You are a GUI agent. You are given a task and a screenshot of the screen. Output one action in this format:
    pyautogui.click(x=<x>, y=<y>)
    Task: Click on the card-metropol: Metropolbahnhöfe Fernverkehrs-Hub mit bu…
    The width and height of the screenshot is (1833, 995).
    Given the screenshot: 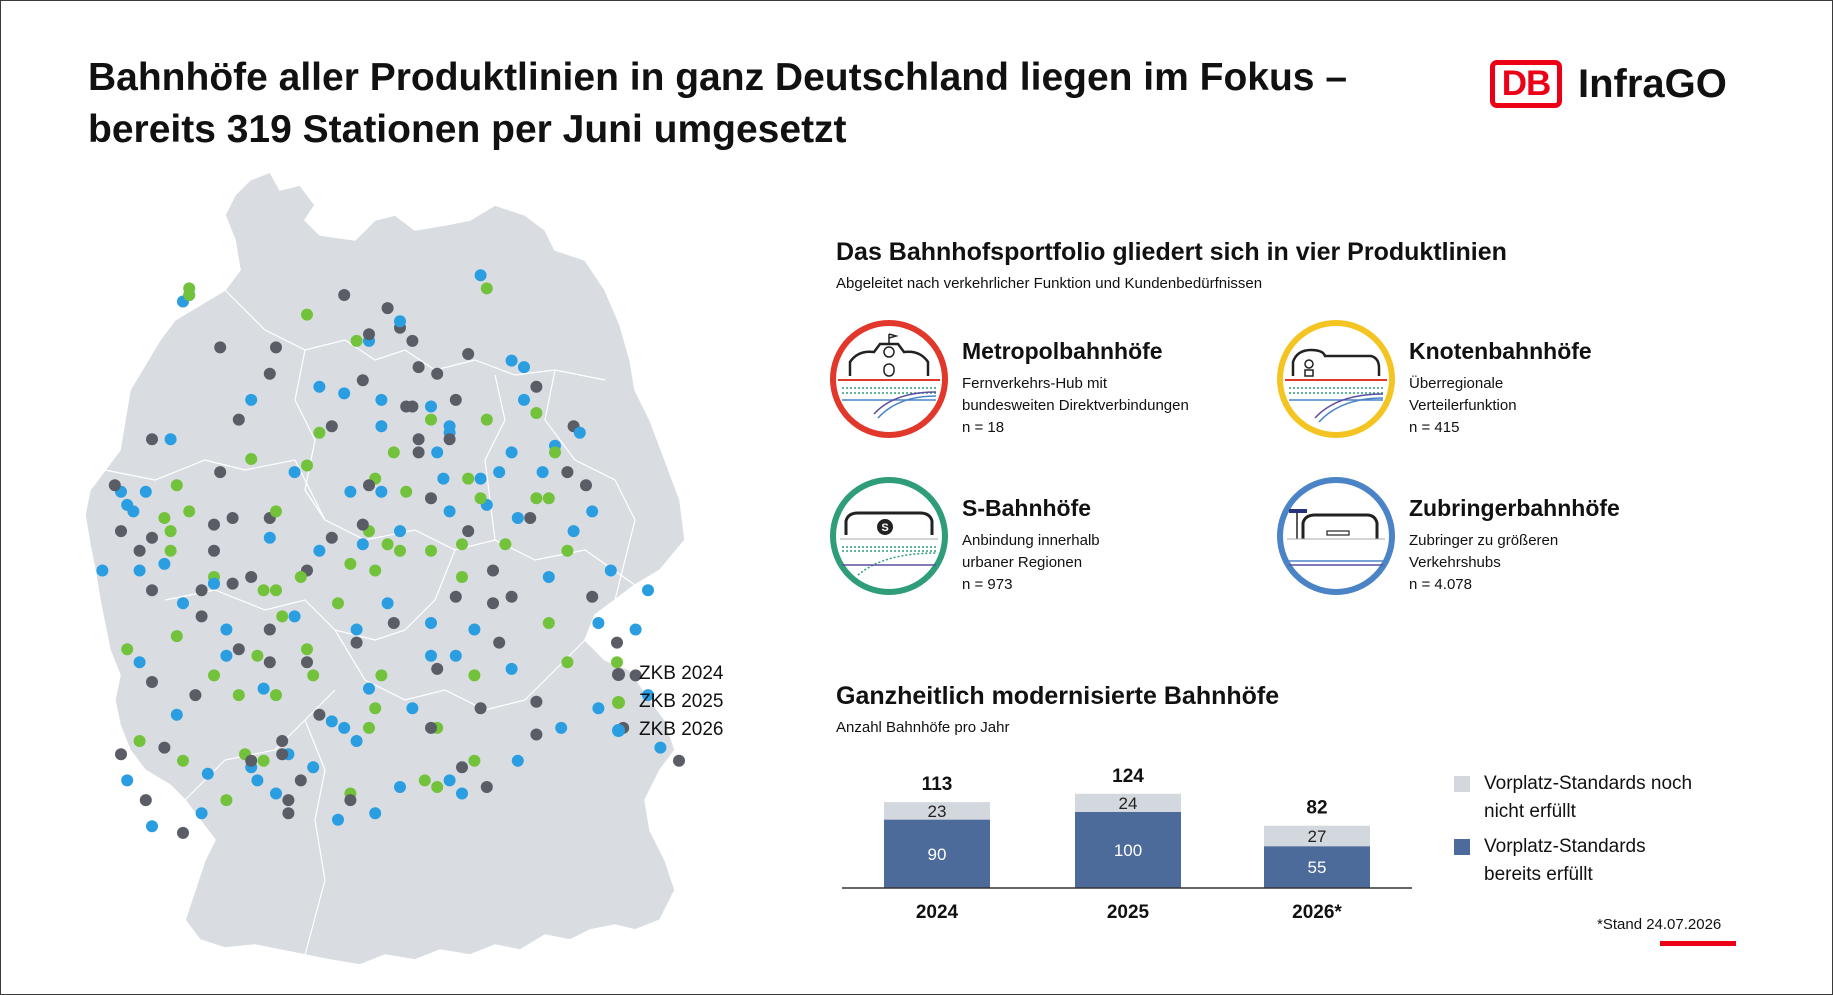 What is the action you would take?
    pyautogui.click(x=1008, y=379)
    